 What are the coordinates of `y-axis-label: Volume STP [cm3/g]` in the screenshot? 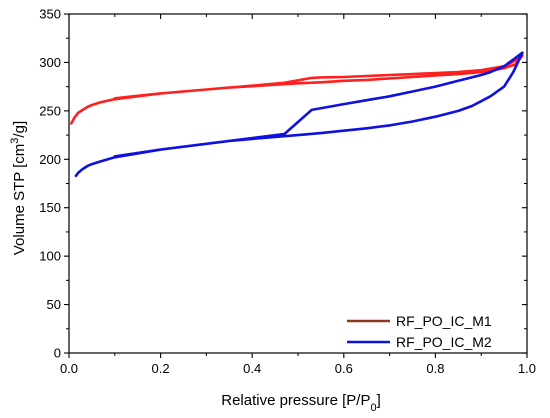 It's located at (18, 188).